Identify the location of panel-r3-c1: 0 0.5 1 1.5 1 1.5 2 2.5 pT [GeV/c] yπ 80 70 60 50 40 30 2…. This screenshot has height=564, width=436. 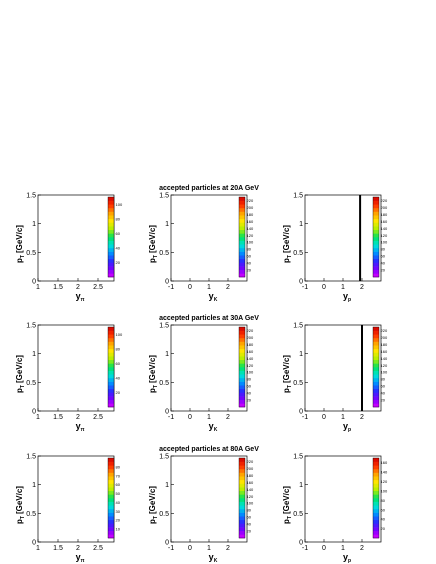
(68, 509).